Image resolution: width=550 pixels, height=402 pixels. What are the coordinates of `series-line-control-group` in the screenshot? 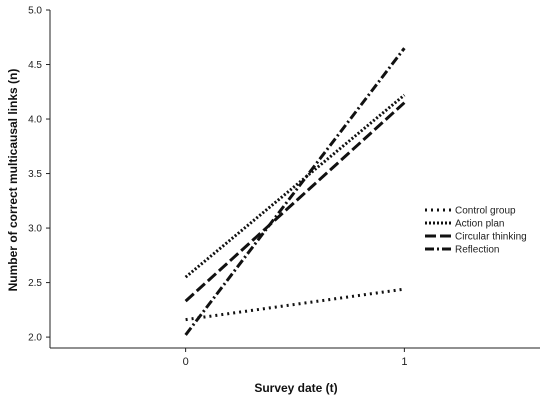 It's located at (295, 304).